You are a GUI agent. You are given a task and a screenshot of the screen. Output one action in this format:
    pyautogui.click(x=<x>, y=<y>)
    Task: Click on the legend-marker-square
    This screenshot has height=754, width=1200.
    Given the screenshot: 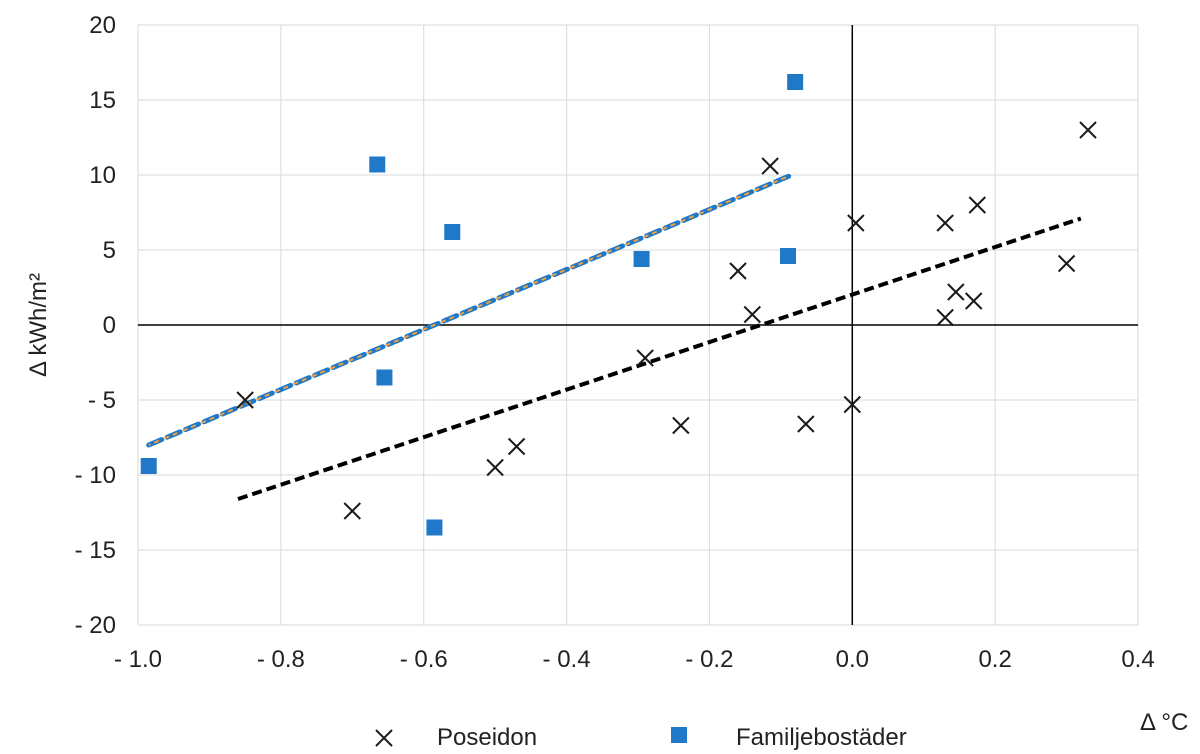 What is the action you would take?
    pyautogui.click(x=679, y=735)
    